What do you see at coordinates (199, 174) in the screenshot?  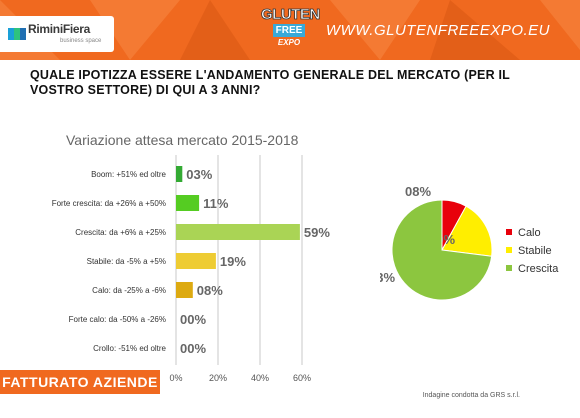 I see `bar-value-label: 03%` at bounding box center [199, 174].